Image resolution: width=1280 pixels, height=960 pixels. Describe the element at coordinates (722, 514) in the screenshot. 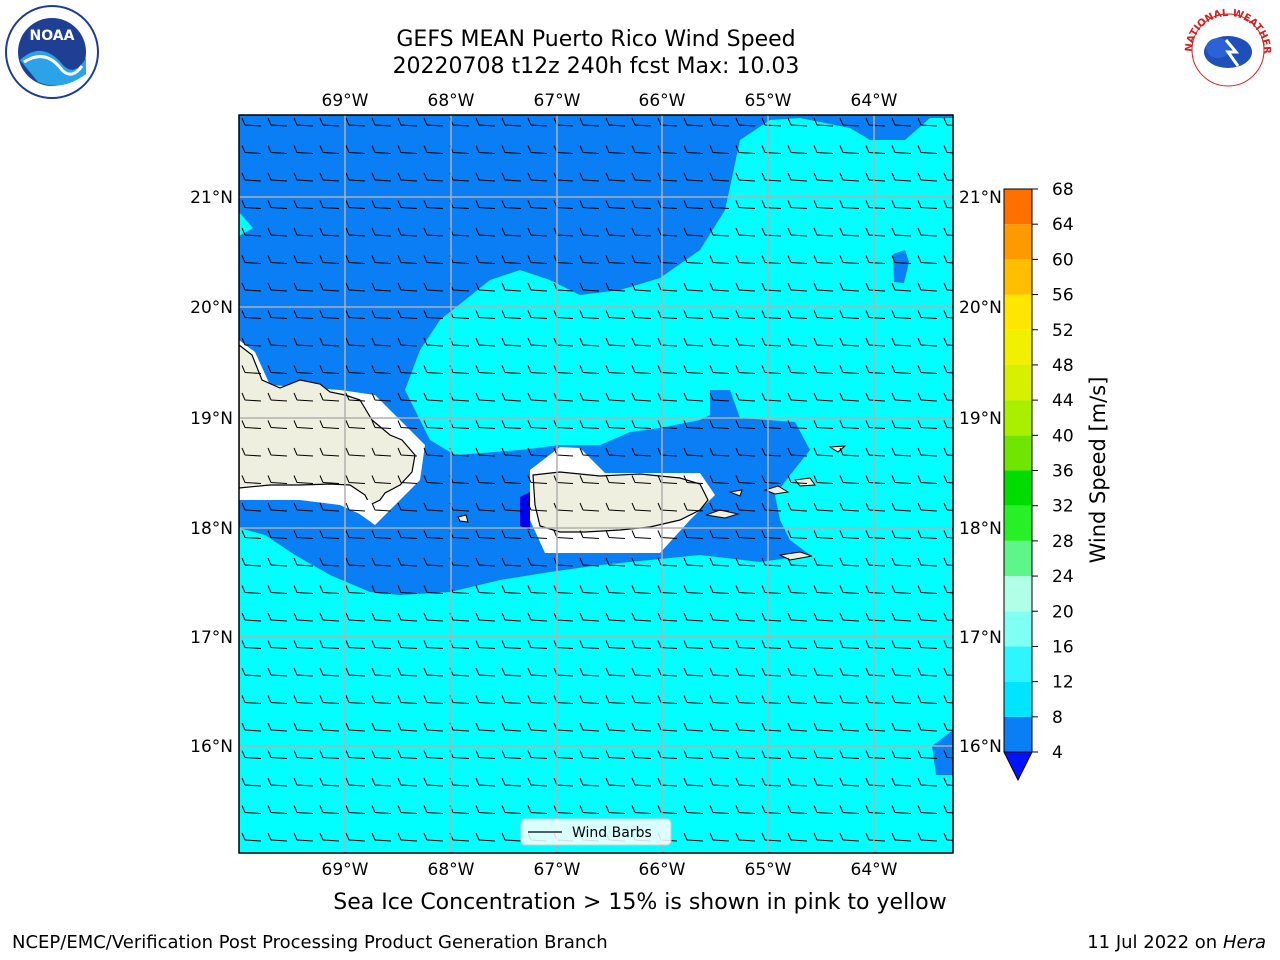

I see `land-vieques` at that location.